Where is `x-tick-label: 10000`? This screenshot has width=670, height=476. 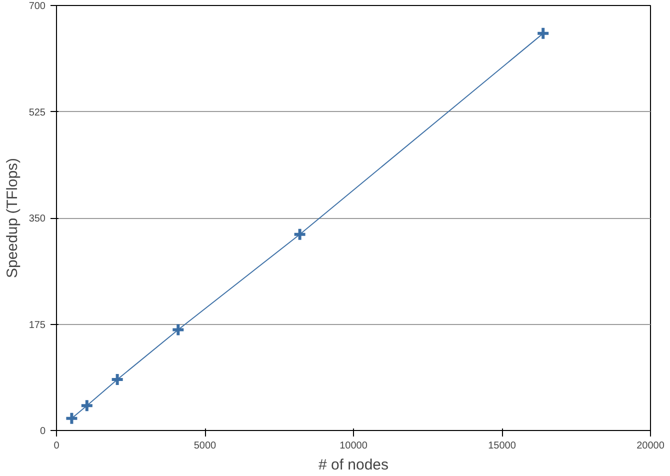
x-tick-label: 10000 is located at coordinates (354, 446).